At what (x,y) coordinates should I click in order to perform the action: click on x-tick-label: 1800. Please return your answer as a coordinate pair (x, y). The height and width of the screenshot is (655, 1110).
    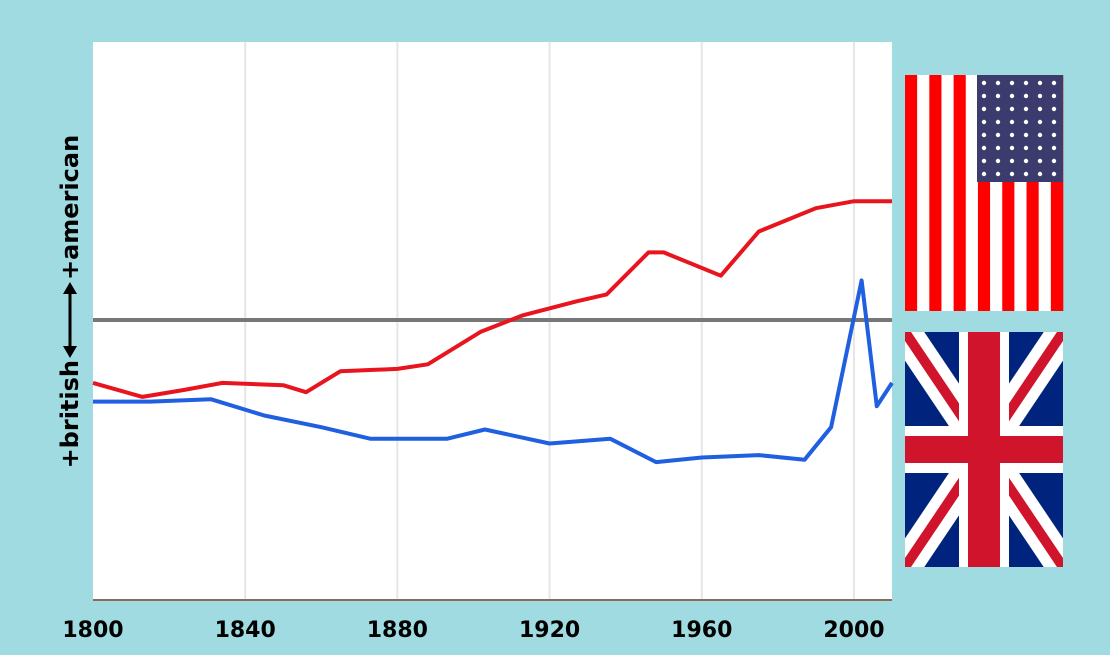
    Looking at the image, I should click on (92, 630).